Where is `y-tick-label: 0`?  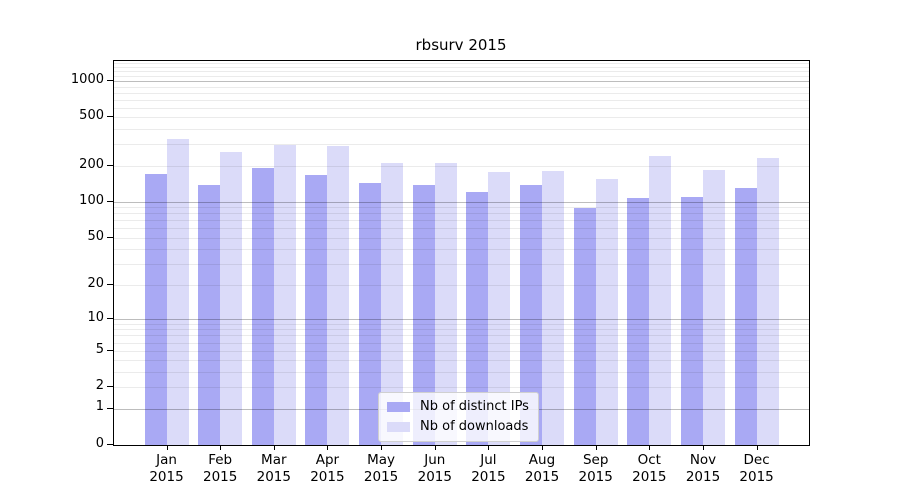 y-tick-label: 0 is located at coordinates (99, 443).